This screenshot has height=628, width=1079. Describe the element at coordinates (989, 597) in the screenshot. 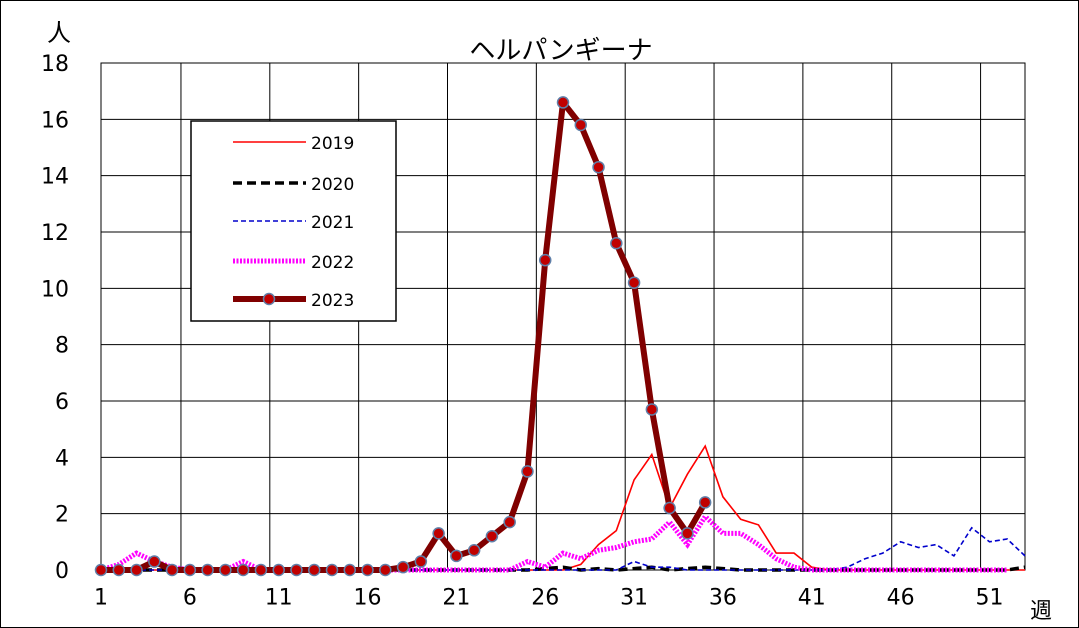

I see `x-tick-label: 51` at that location.